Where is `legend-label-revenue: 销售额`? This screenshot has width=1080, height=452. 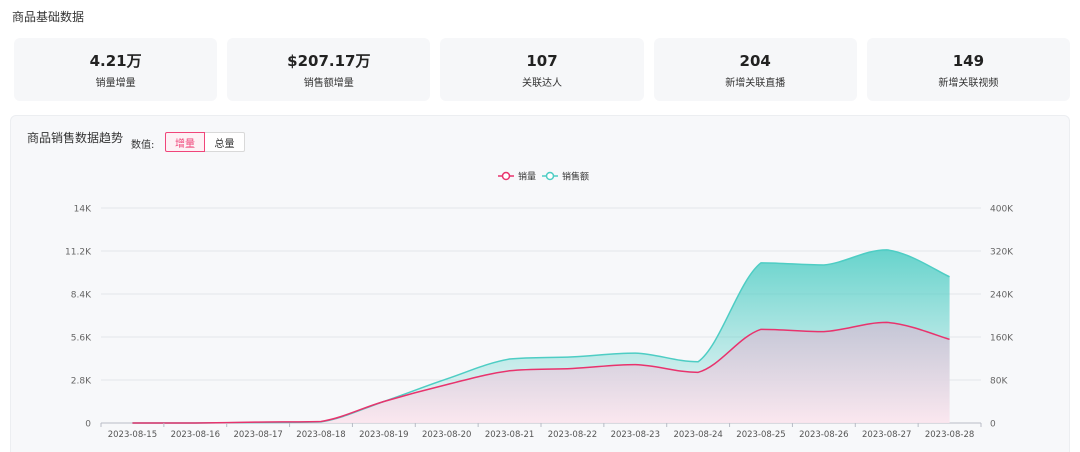 legend-label-revenue: 销售额 is located at coordinates (575, 177).